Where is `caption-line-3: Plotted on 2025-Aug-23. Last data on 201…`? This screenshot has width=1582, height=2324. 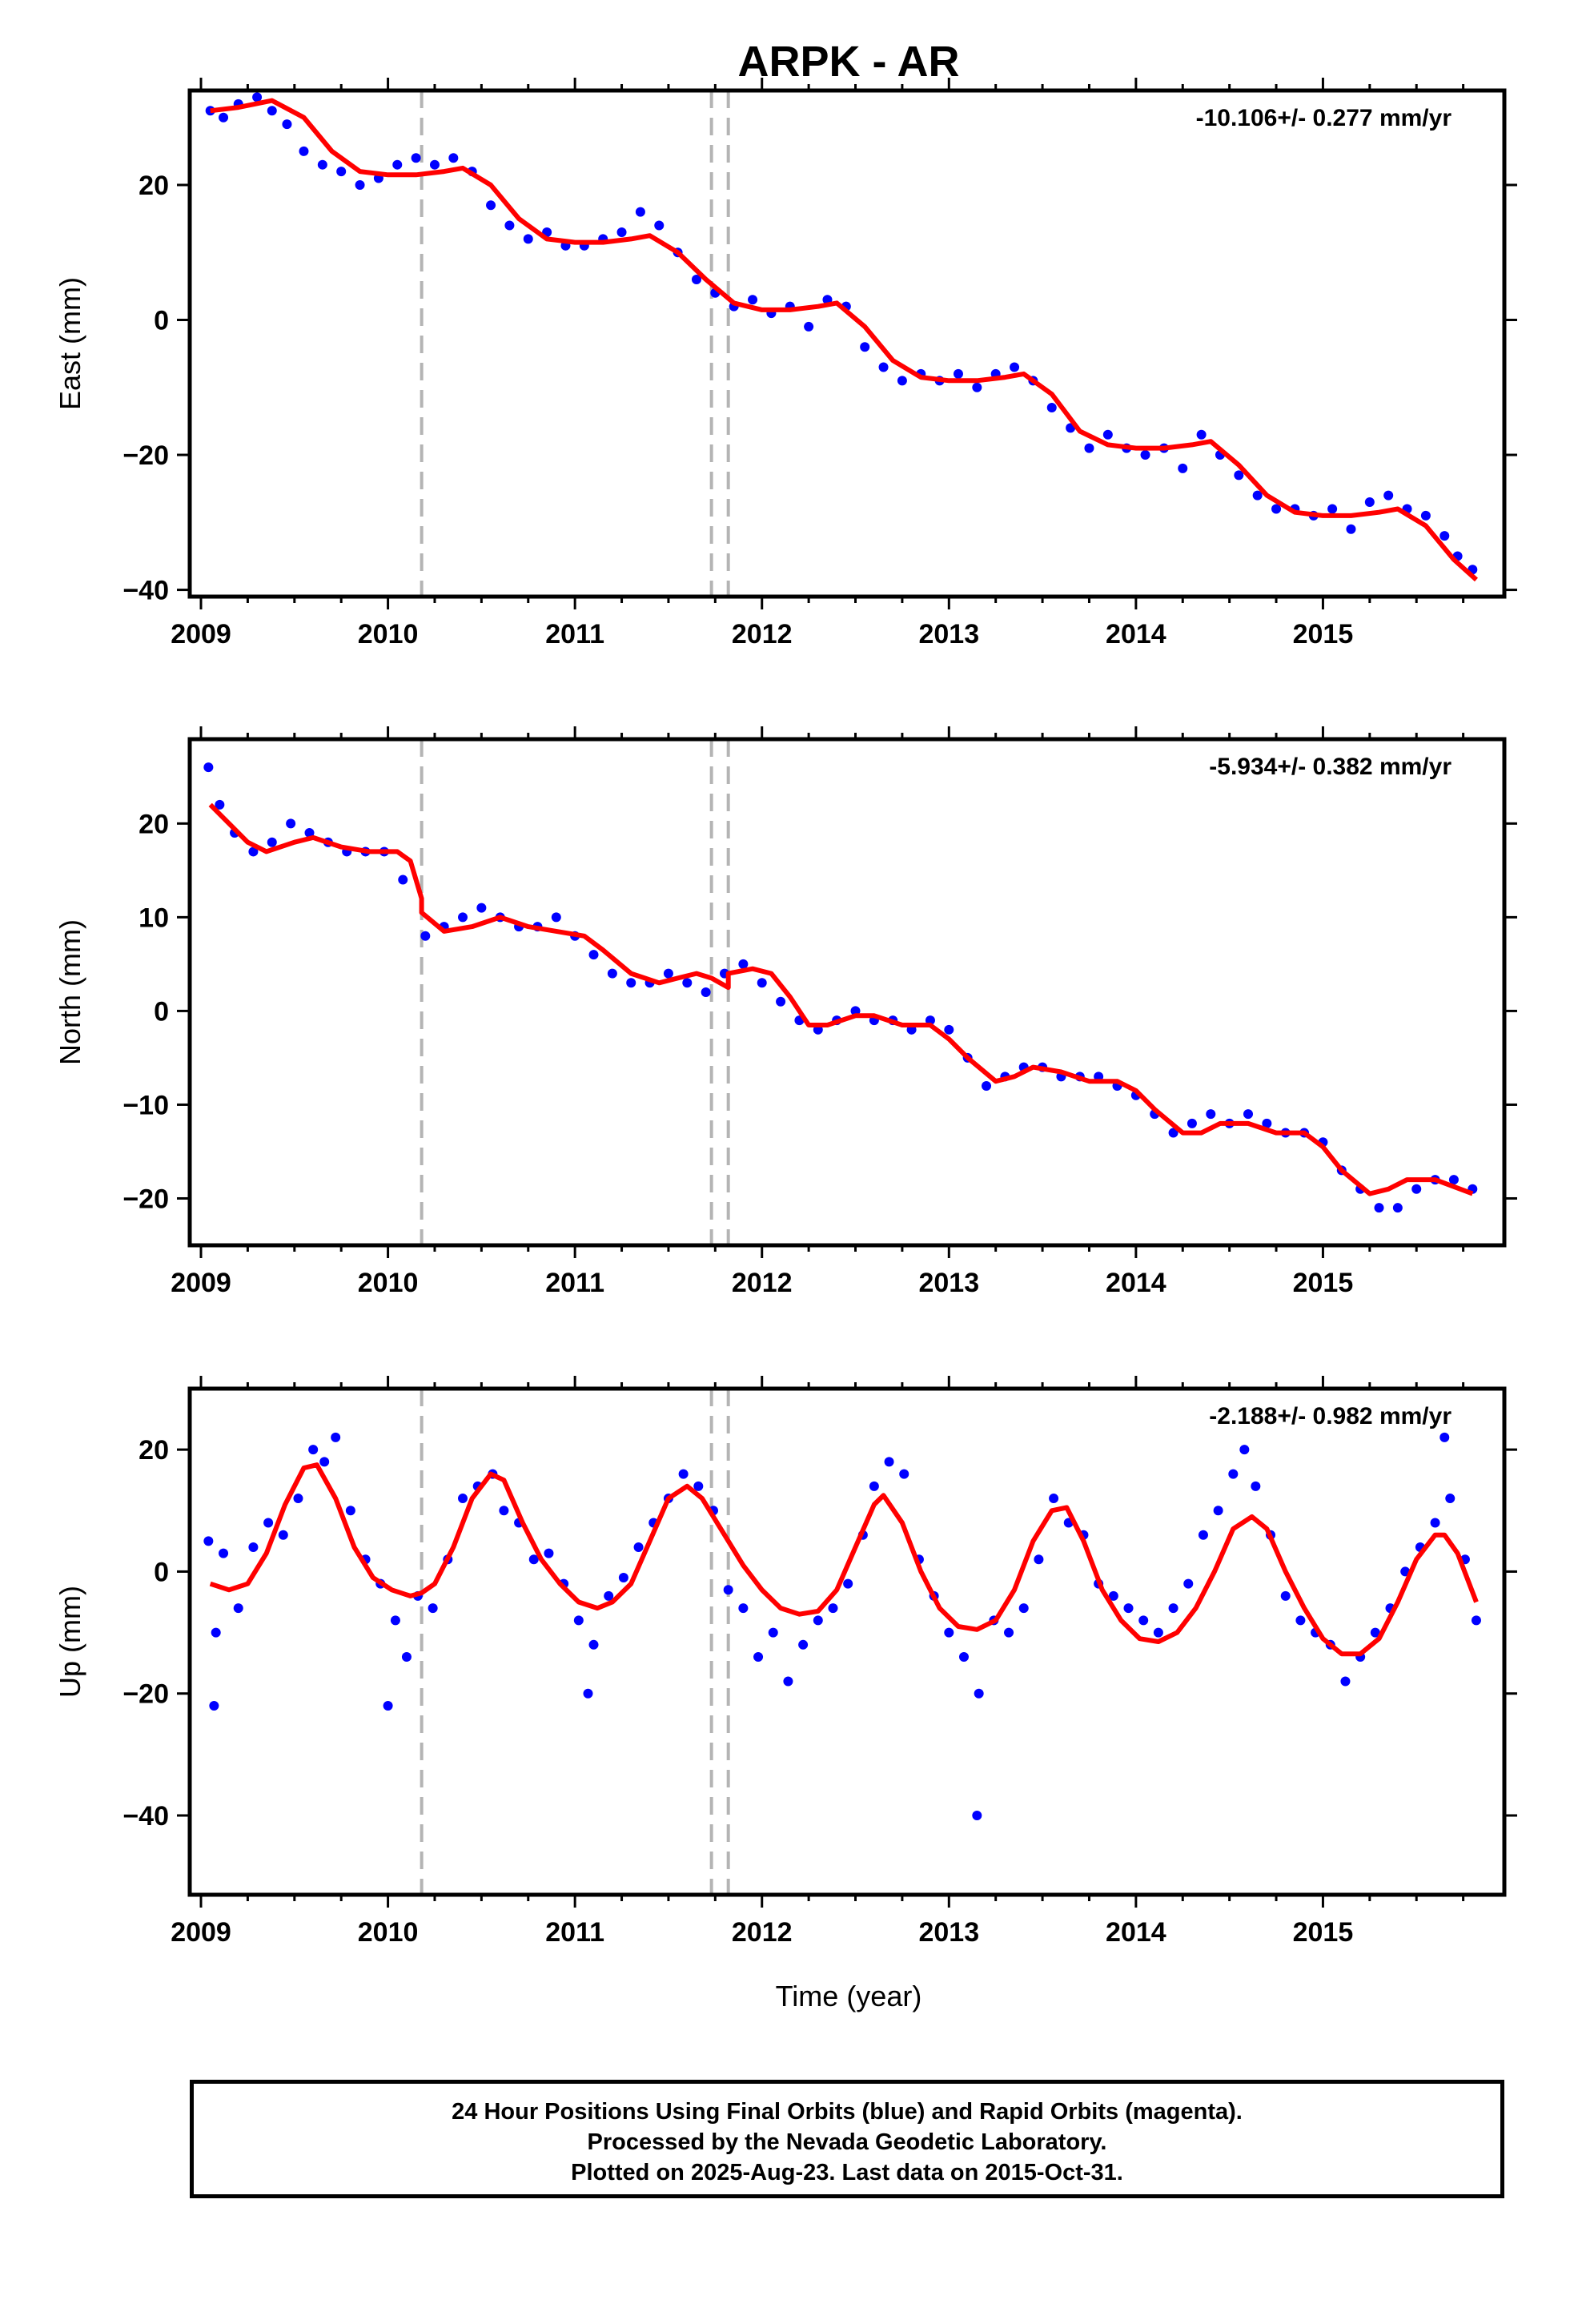
caption-line-3: Plotted on 2025-Aug-23. Last data on 201… is located at coordinates (847, 2172).